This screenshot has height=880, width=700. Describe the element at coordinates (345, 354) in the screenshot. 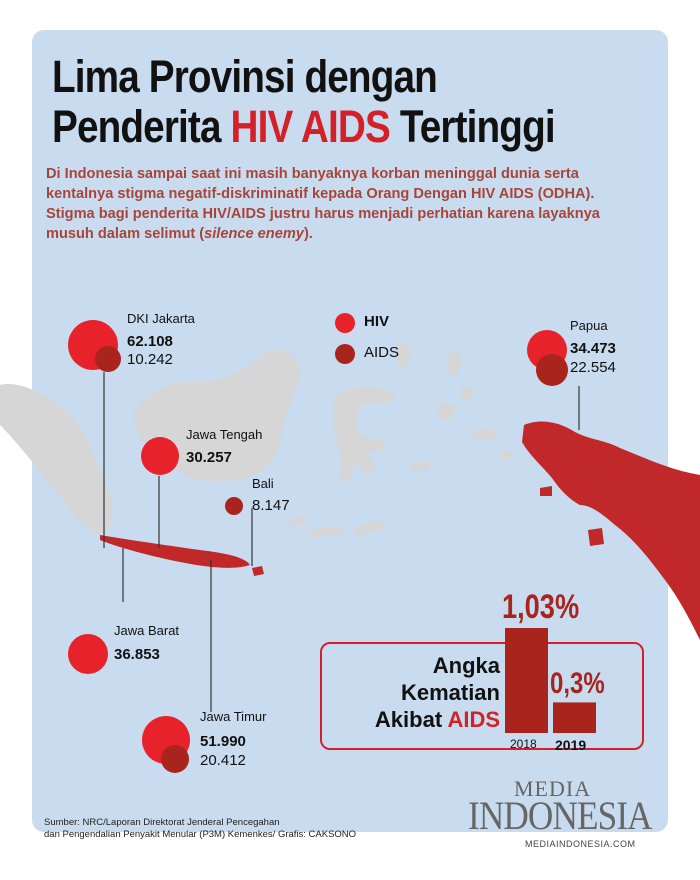

I see `legend-aids-dot` at that location.